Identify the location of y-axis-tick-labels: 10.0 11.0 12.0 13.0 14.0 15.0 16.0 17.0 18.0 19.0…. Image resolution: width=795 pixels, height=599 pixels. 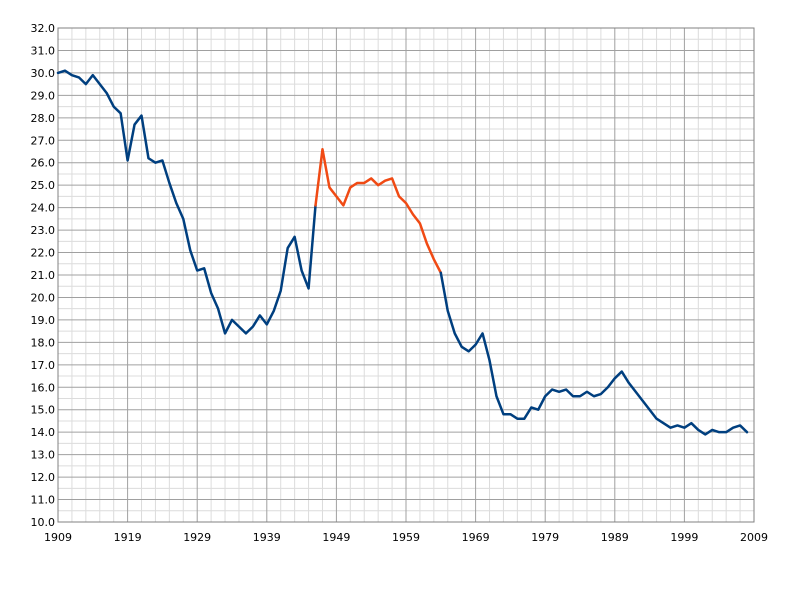
(43, 275).